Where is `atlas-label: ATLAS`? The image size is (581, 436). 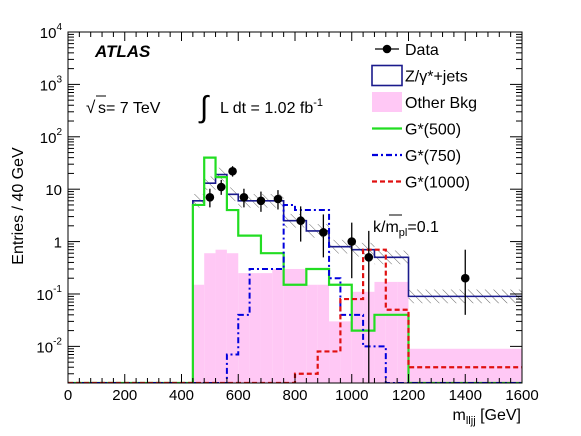 atlas-label: ATLAS is located at coordinates (122, 51).